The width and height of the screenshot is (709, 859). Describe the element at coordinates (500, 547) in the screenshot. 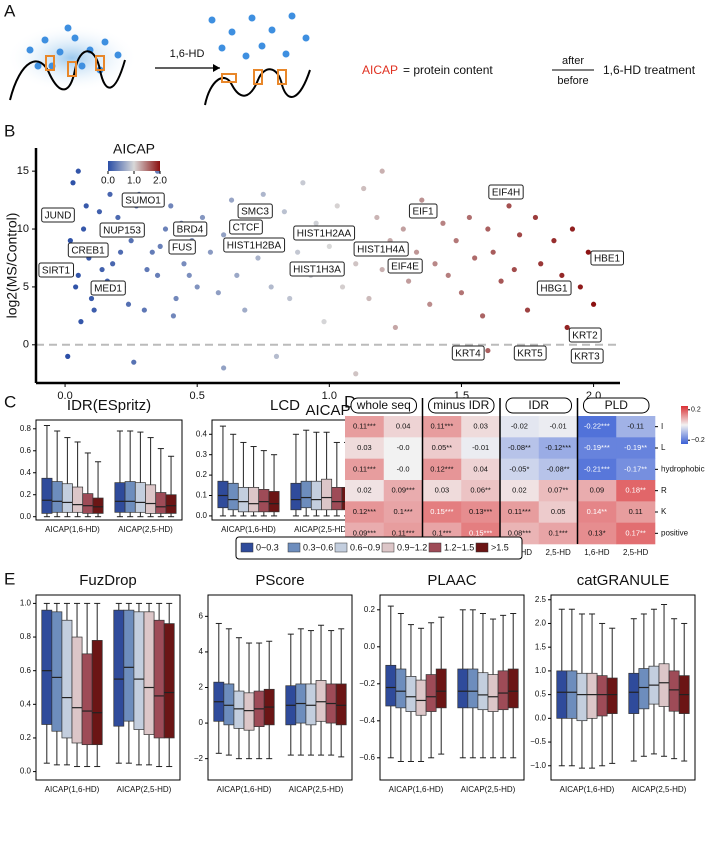

I see `legend-label: >1.5` at that location.